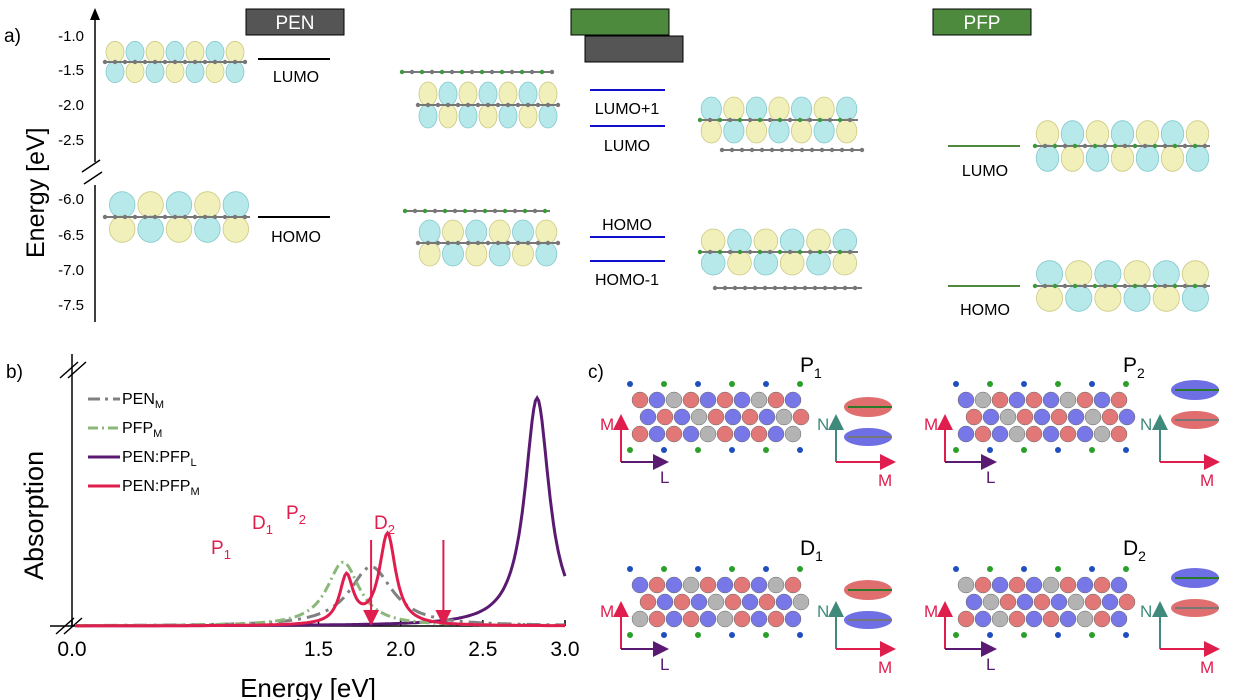 The height and width of the screenshot is (700, 1238). What do you see at coordinates (71, 270) in the screenshot?
I see `tick-label: -7.0` at bounding box center [71, 270].